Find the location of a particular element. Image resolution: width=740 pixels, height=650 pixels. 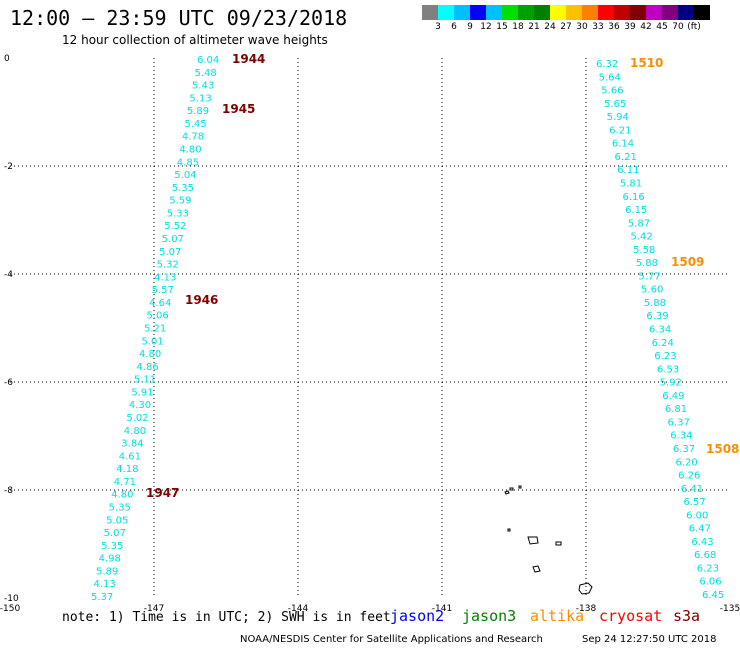

wave-height-value: 5.04 is located at coordinates (185, 175).